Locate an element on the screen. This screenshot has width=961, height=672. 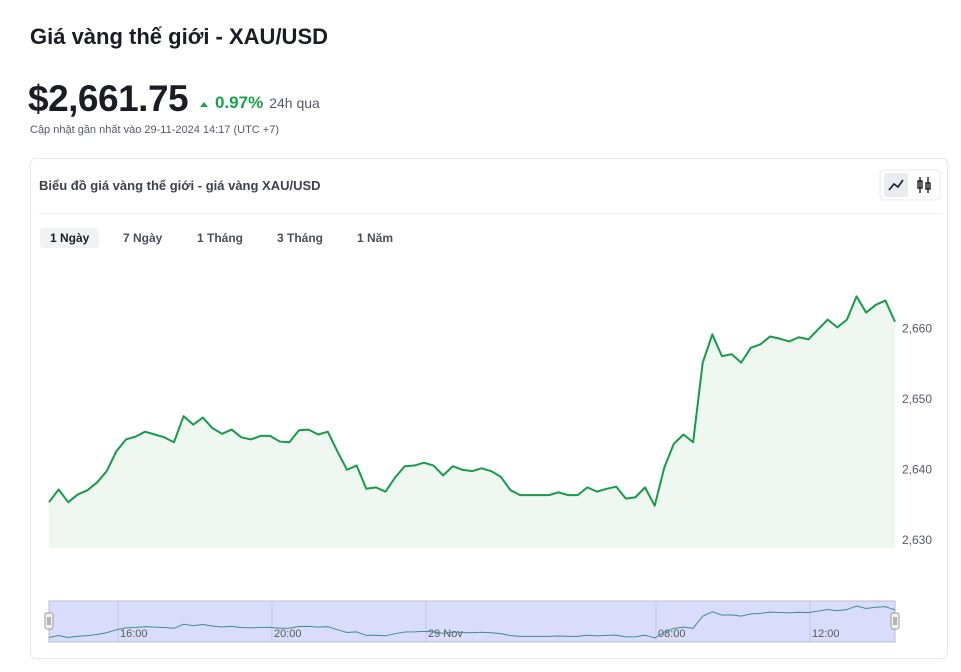
y-tick-label: 2,640 is located at coordinates (917, 470).